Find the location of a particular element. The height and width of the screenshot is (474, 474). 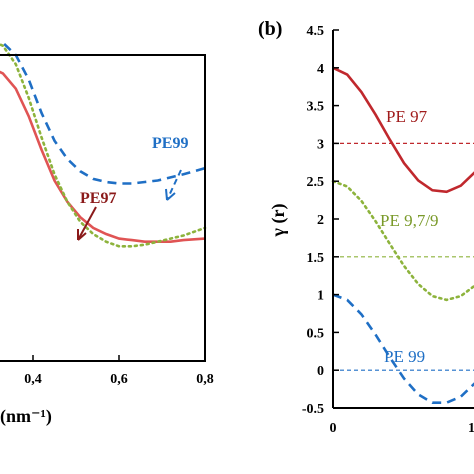

panel-b-label-pe979: PE 9,7/9 is located at coordinates (409, 220).